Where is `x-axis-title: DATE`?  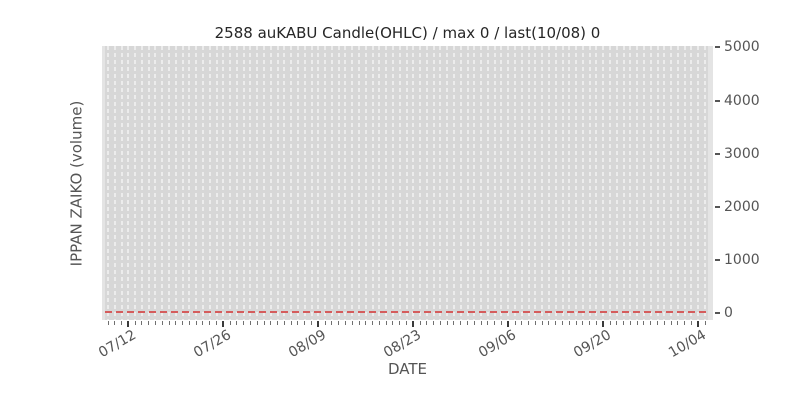 x-axis-title: DATE is located at coordinates (407, 369).